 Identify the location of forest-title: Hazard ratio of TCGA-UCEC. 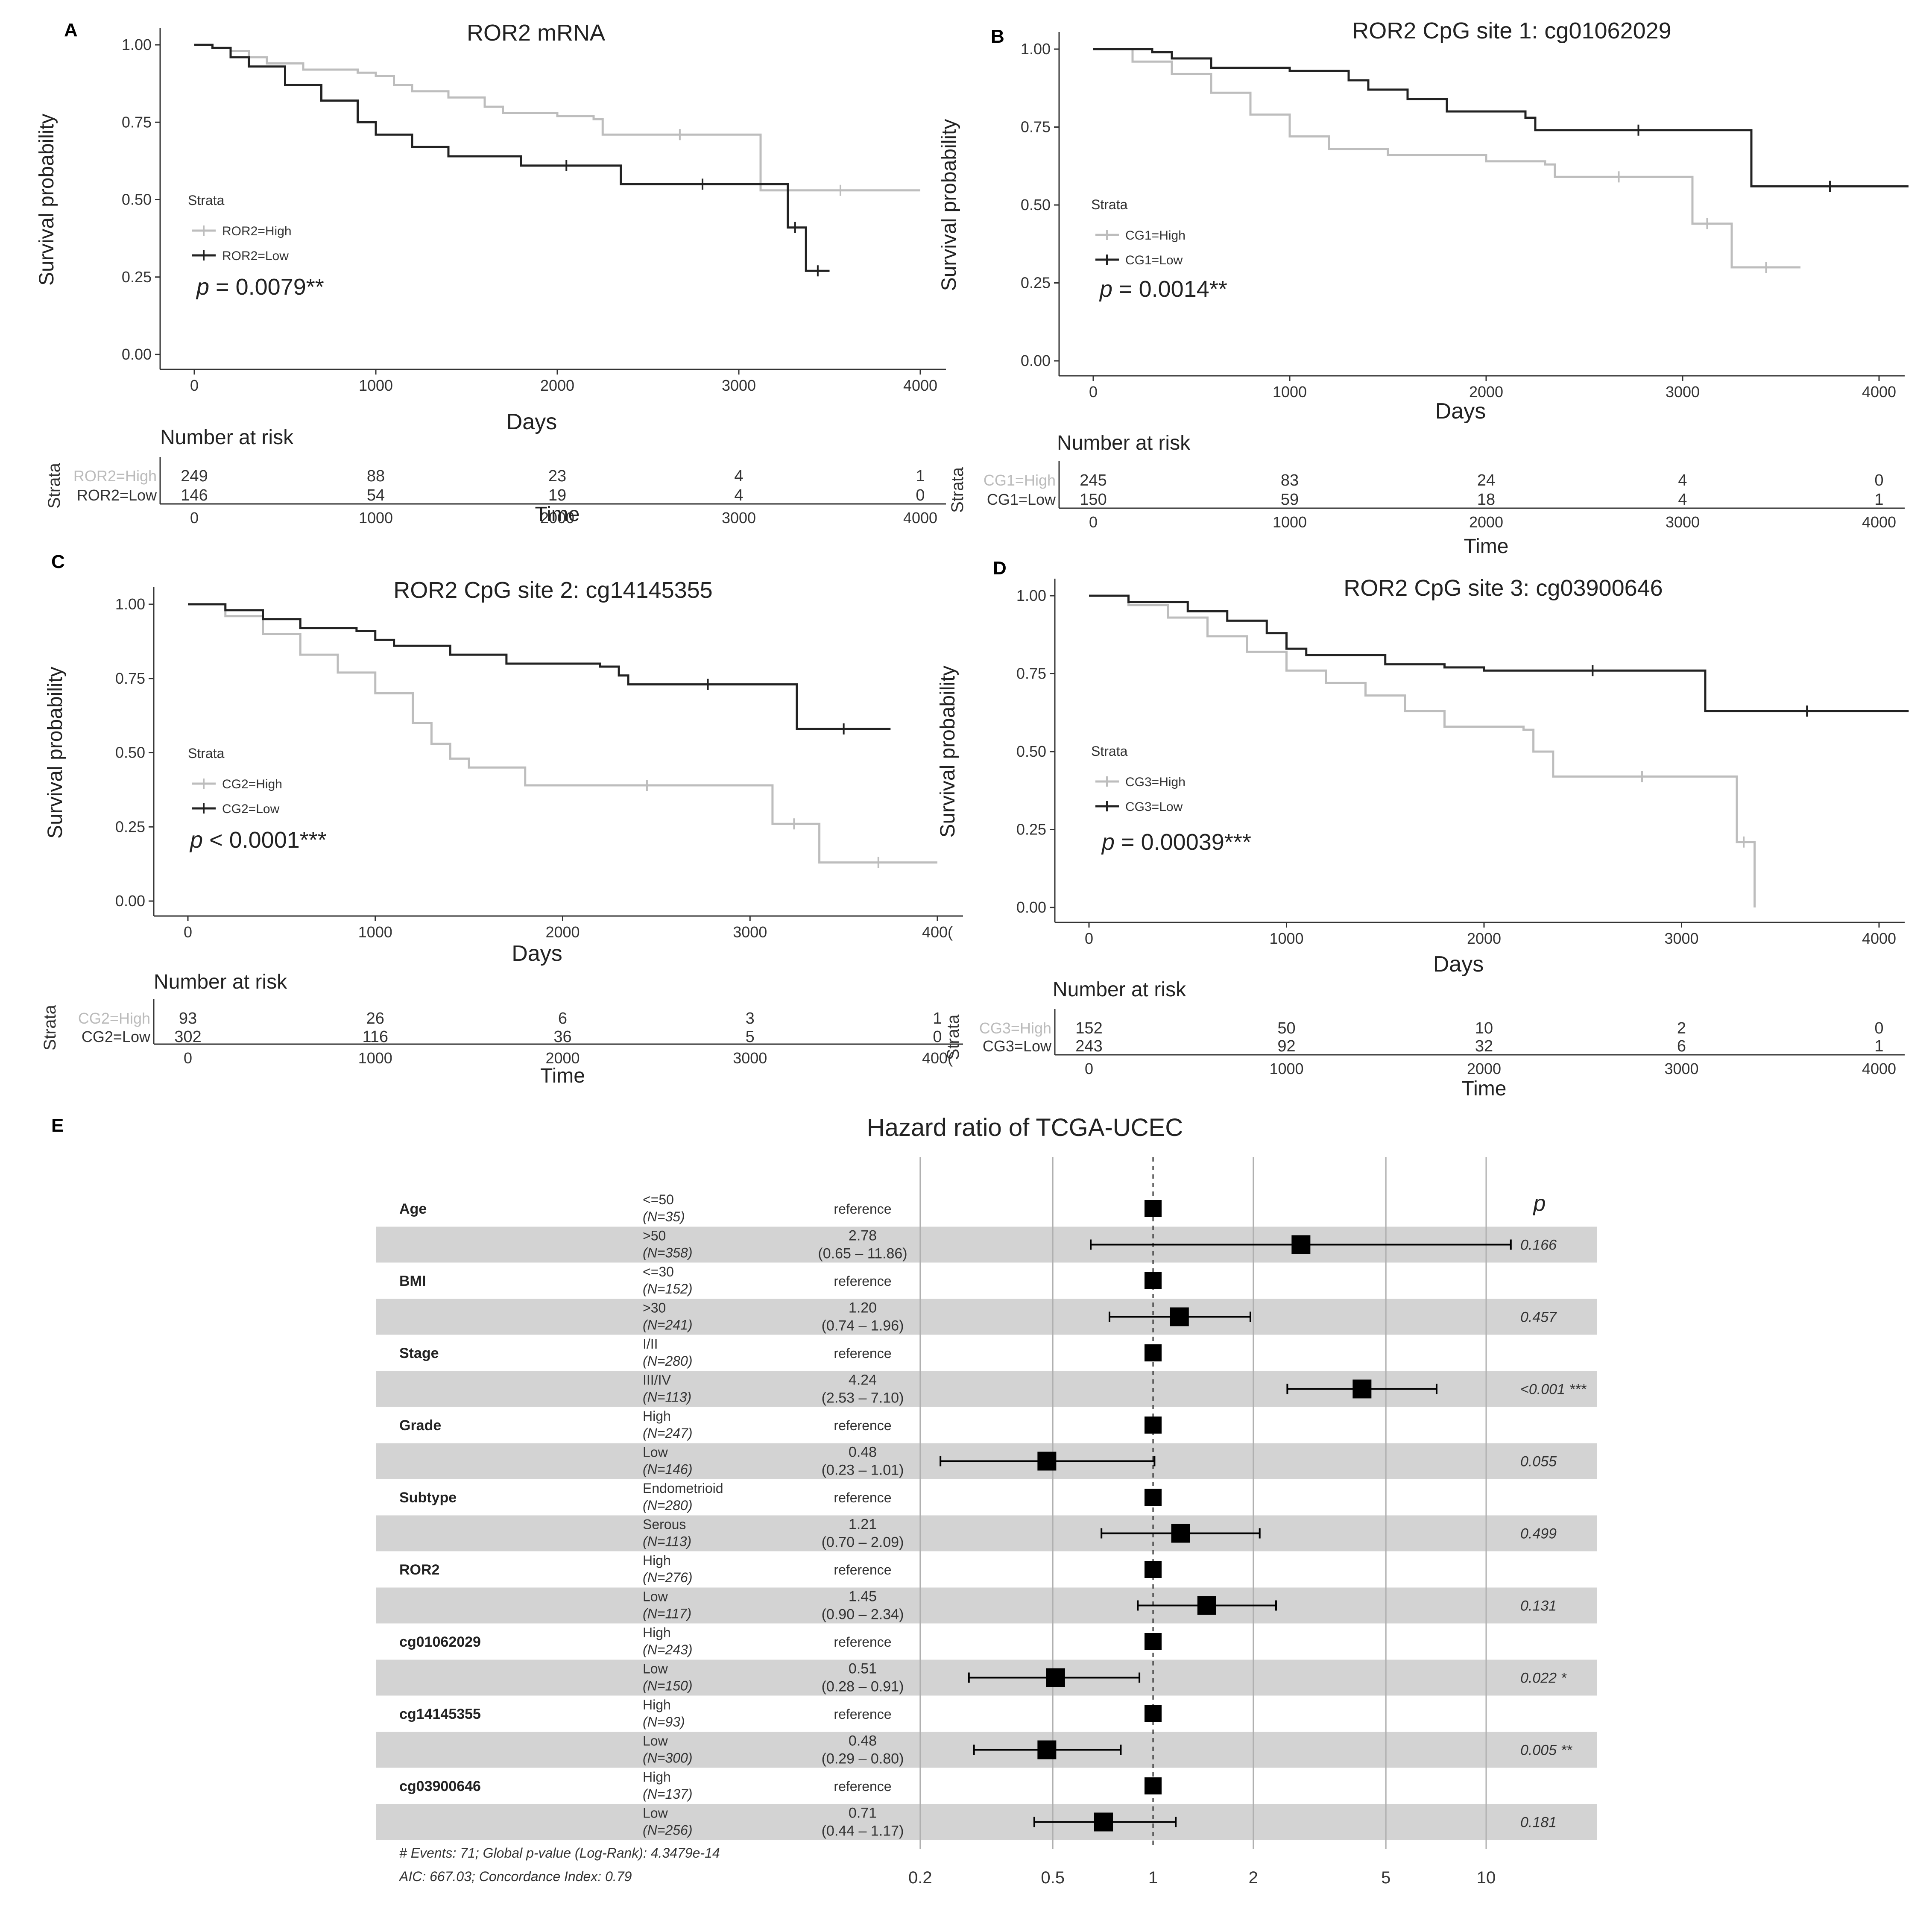
(1025, 1128).